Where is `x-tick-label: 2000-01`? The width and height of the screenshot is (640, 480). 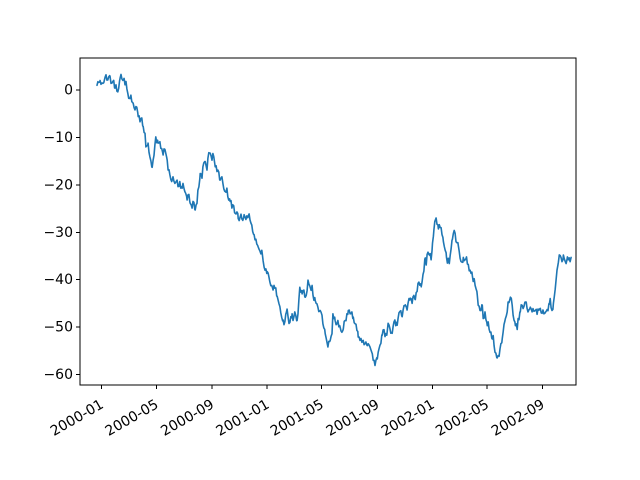
x-tick-label: 2000-01 is located at coordinates (77, 418).